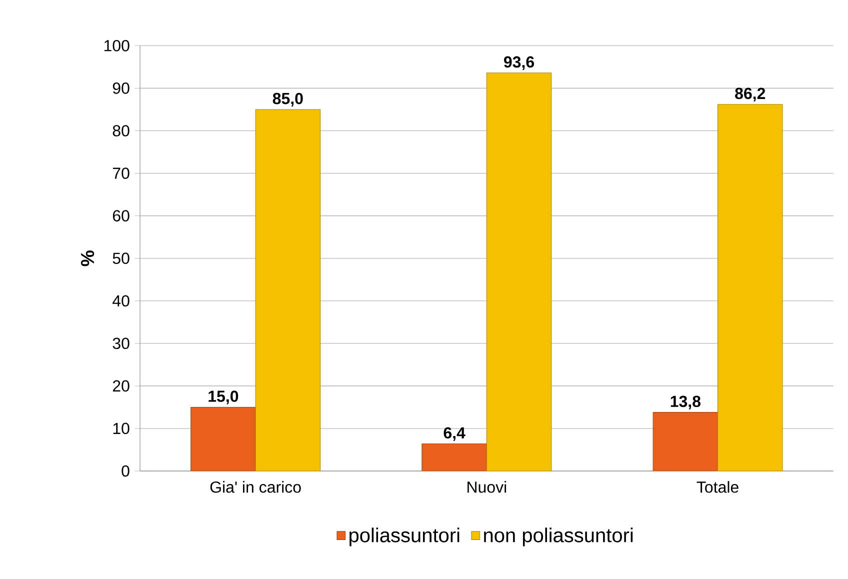 Image resolution: width=848 pixels, height=579 pixels. I want to click on x-tick-label: Totale, so click(717, 487).